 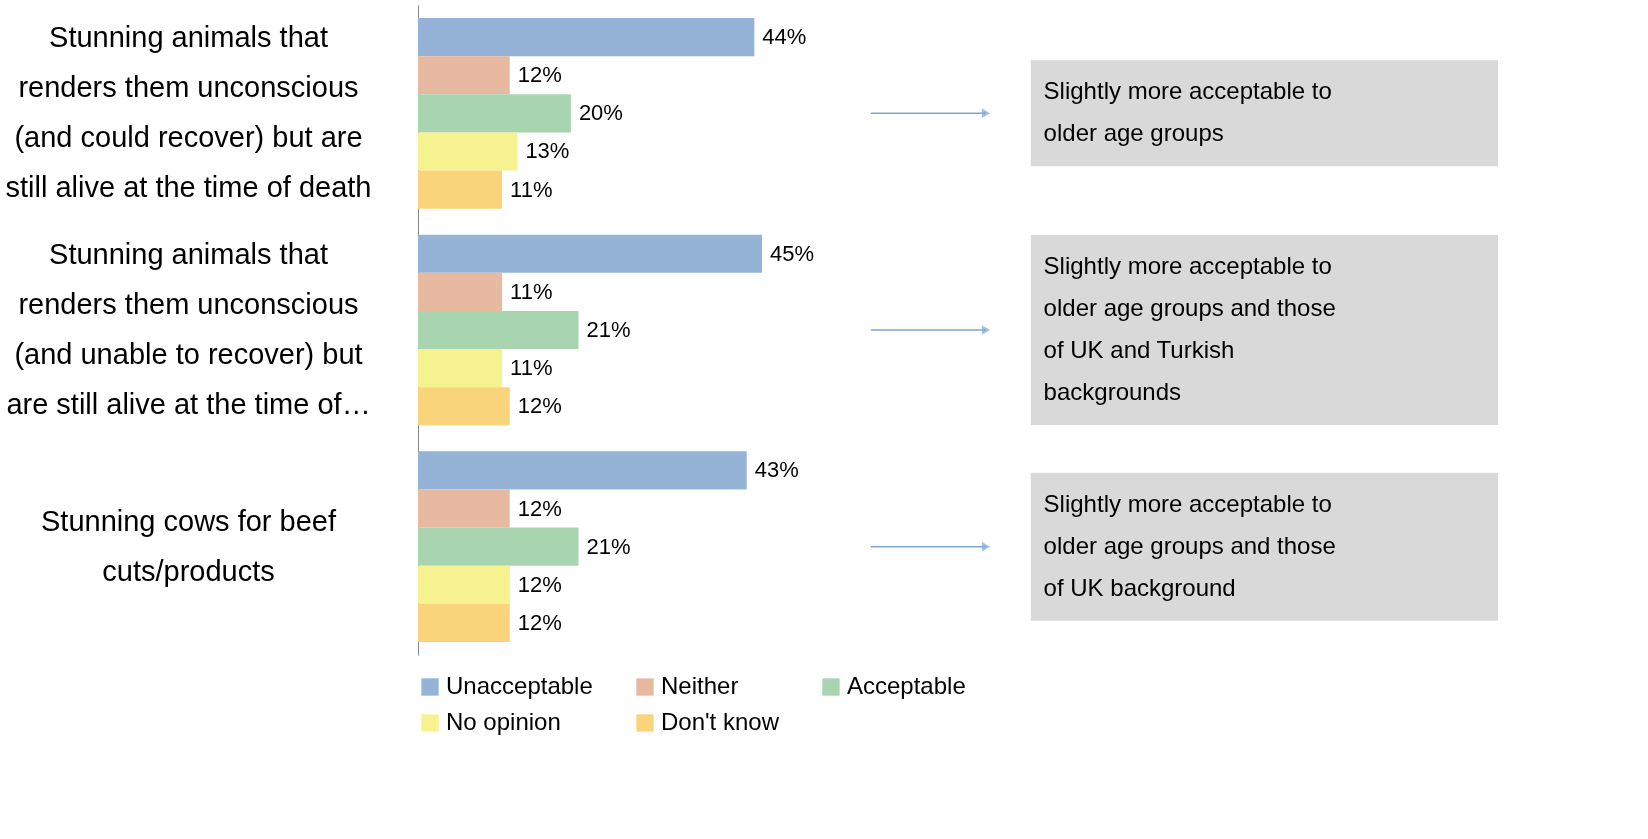 What do you see at coordinates (1189, 545) in the screenshot?
I see `text: Slightly more acceptable to older age groups and those of UK background` at bounding box center [1189, 545].